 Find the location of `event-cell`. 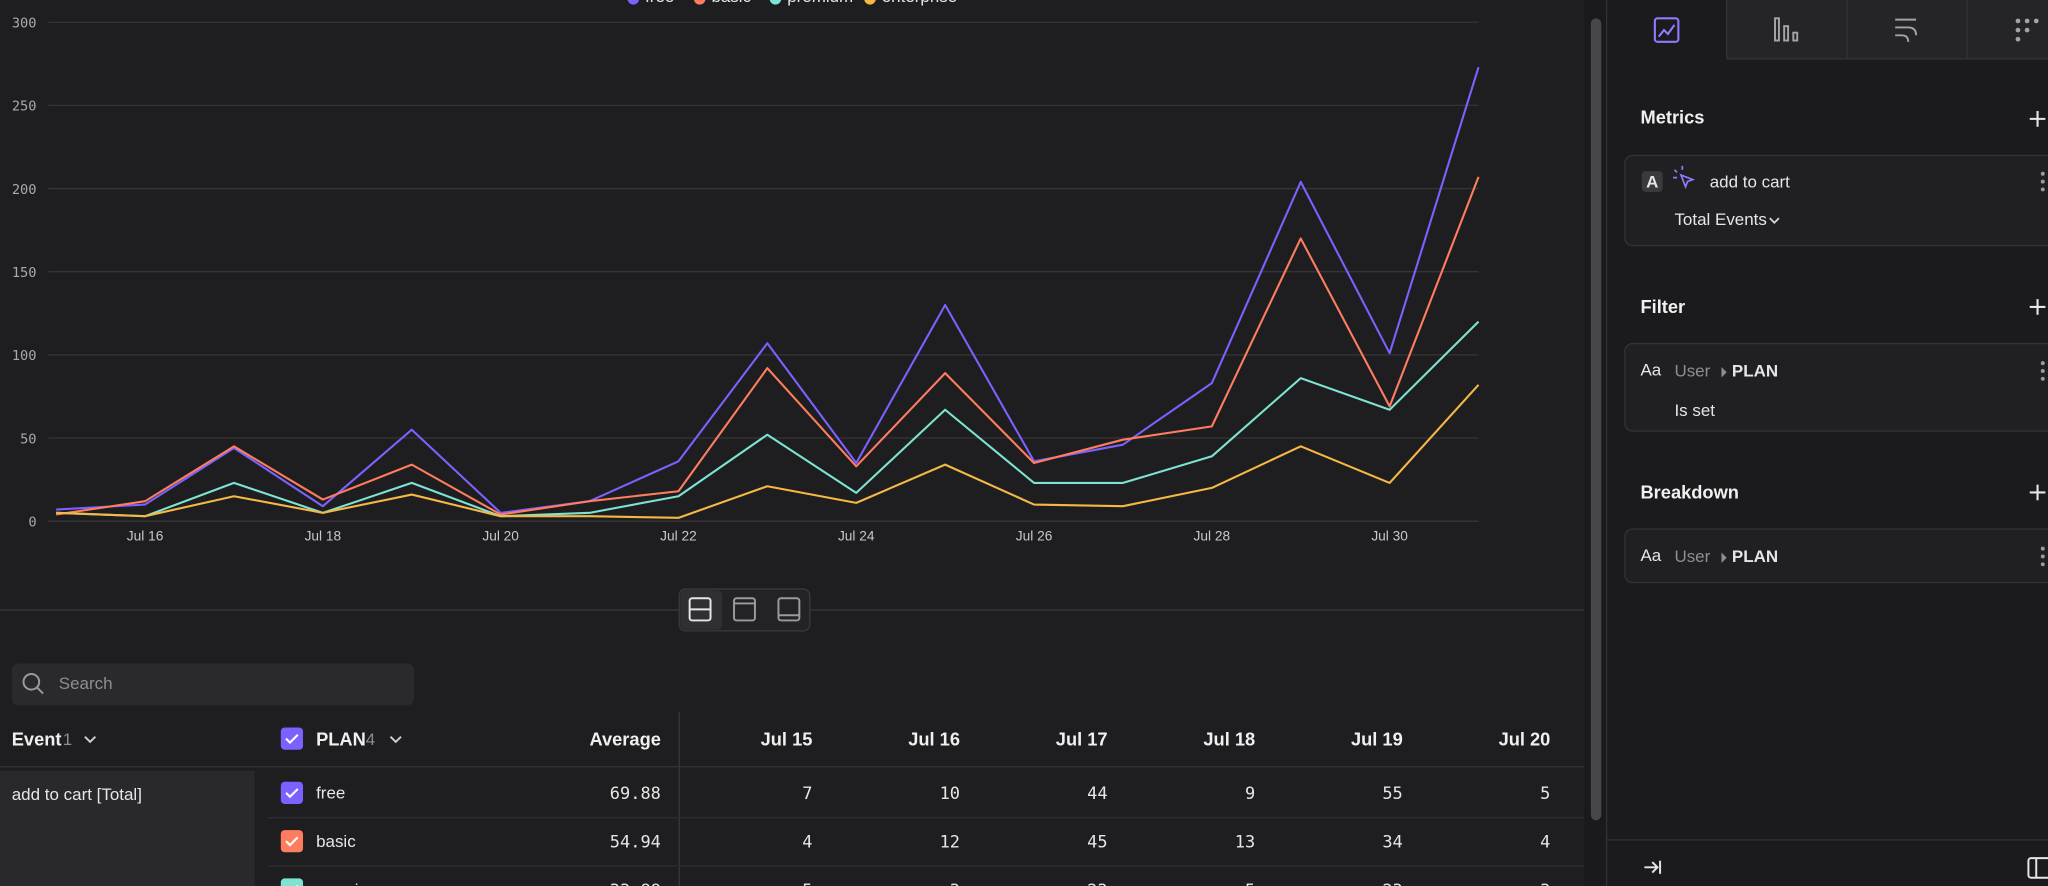

event-cell is located at coordinates (127, 828).